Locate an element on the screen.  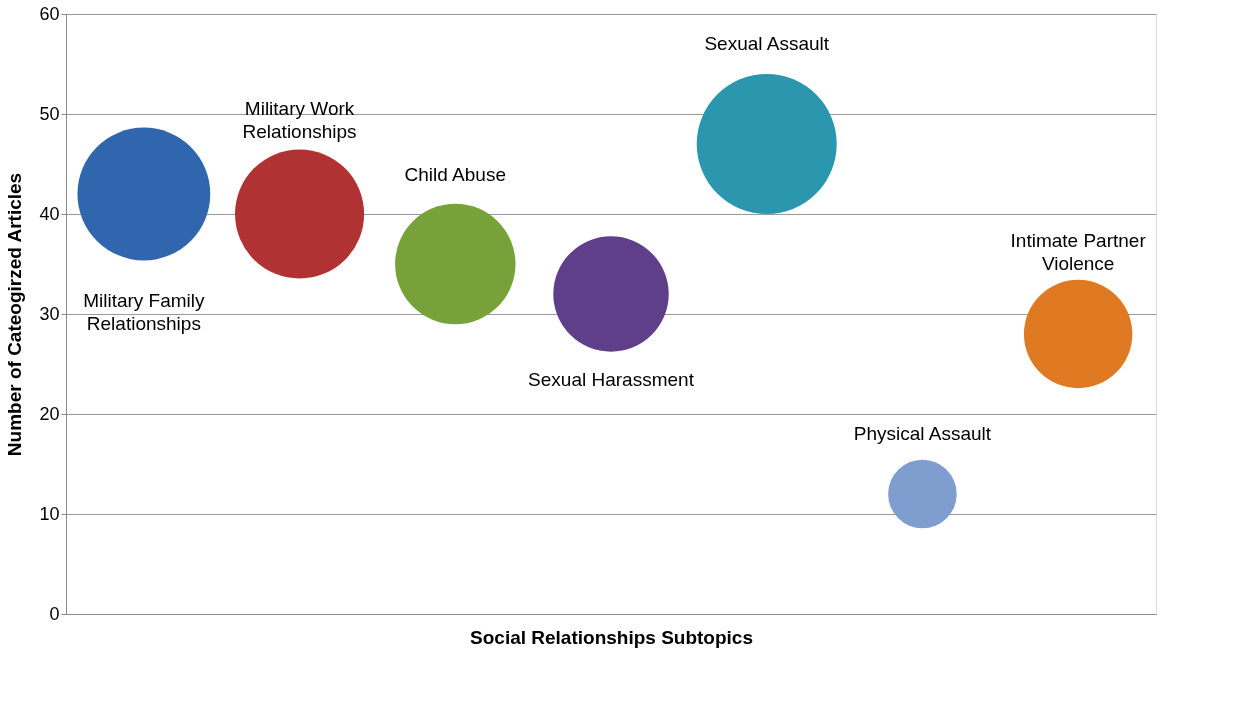
y-tick-label: 60 is located at coordinates (49, 13).